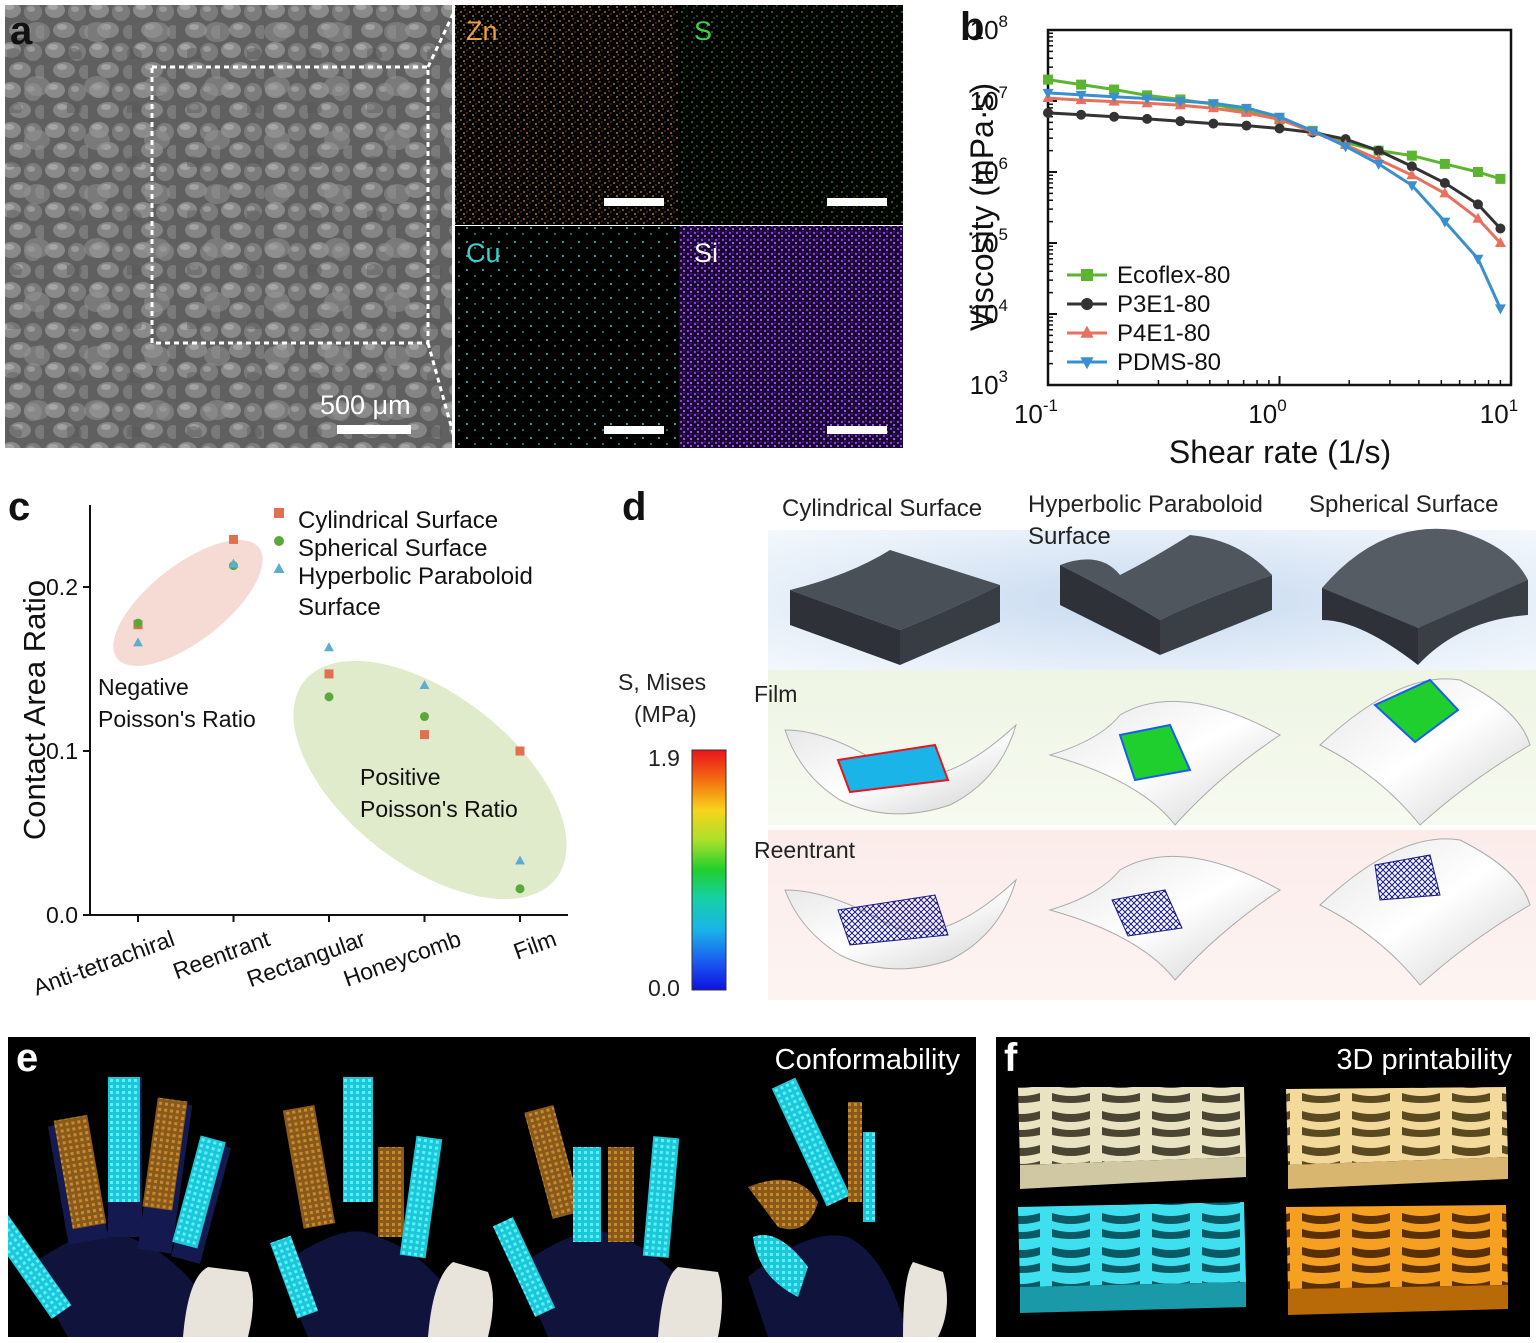  I want to click on eds-label-cu: Cu, so click(483, 253).